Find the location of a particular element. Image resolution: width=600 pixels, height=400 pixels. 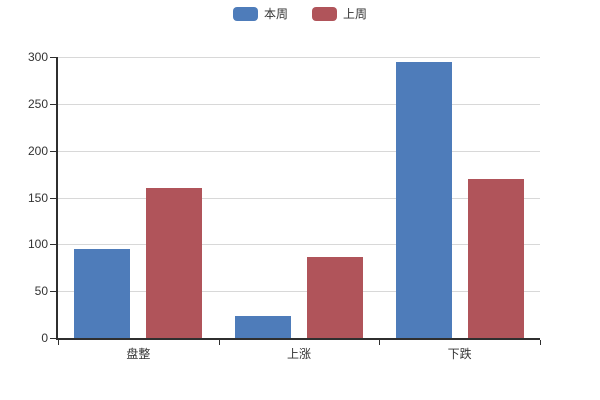

bar-本周-上涨 is located at coordinates (263, 326).